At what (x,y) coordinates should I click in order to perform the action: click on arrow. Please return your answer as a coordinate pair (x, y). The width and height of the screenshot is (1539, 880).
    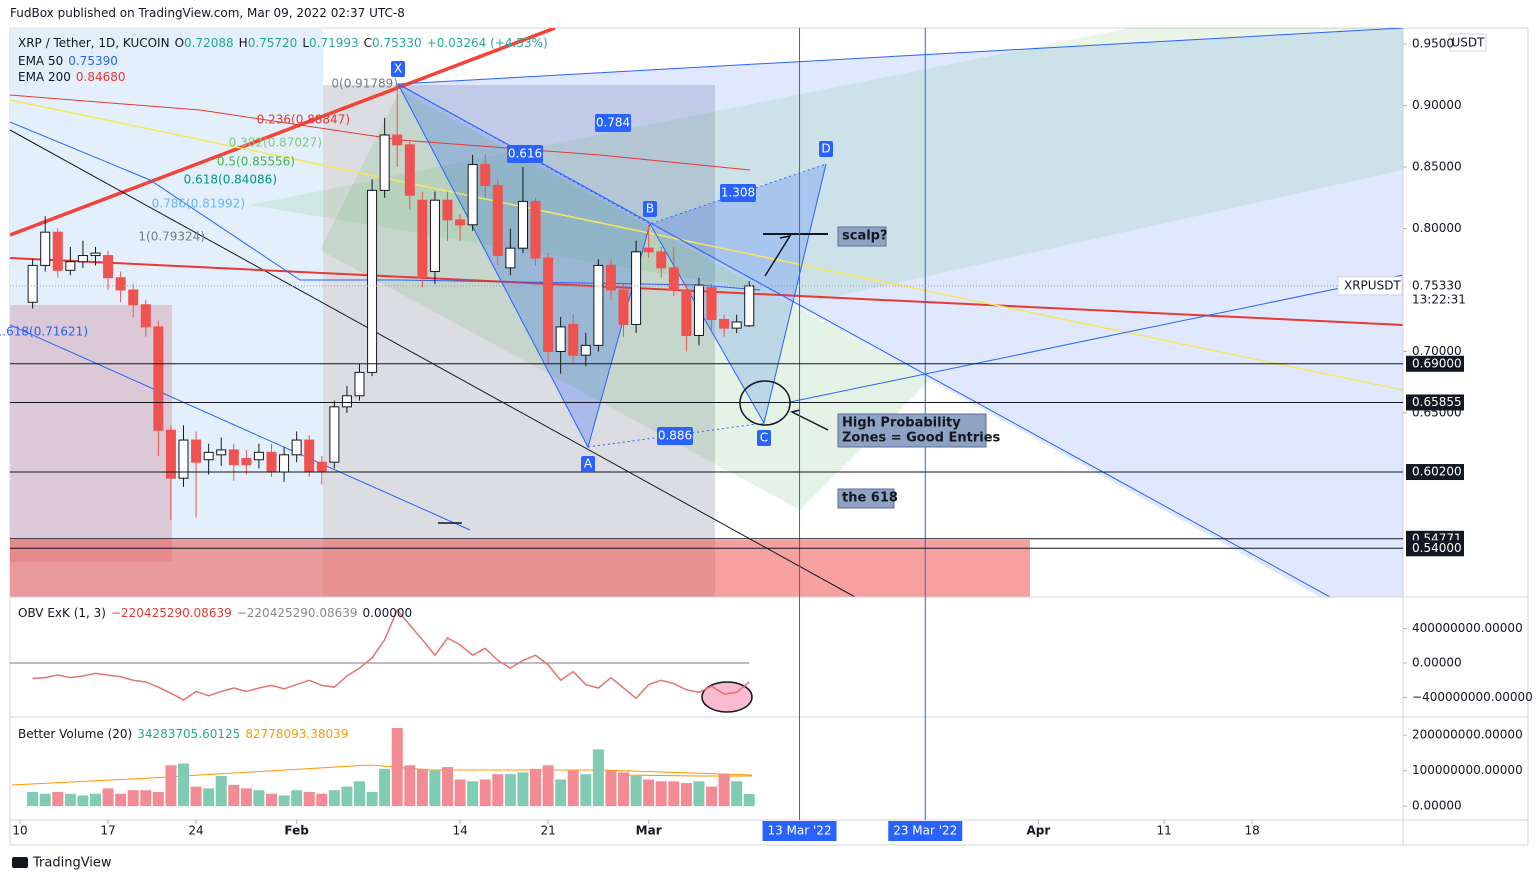
    Looking at the image, I should click on (778, 255).